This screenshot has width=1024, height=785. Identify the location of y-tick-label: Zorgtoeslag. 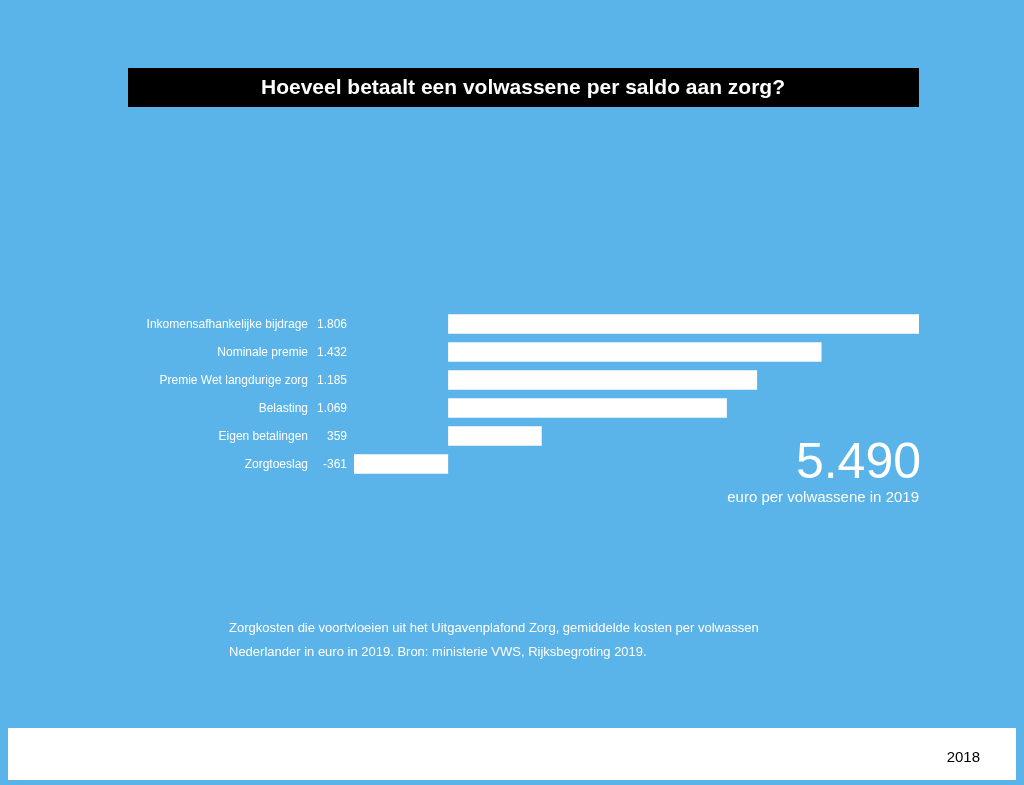
(276, 464).